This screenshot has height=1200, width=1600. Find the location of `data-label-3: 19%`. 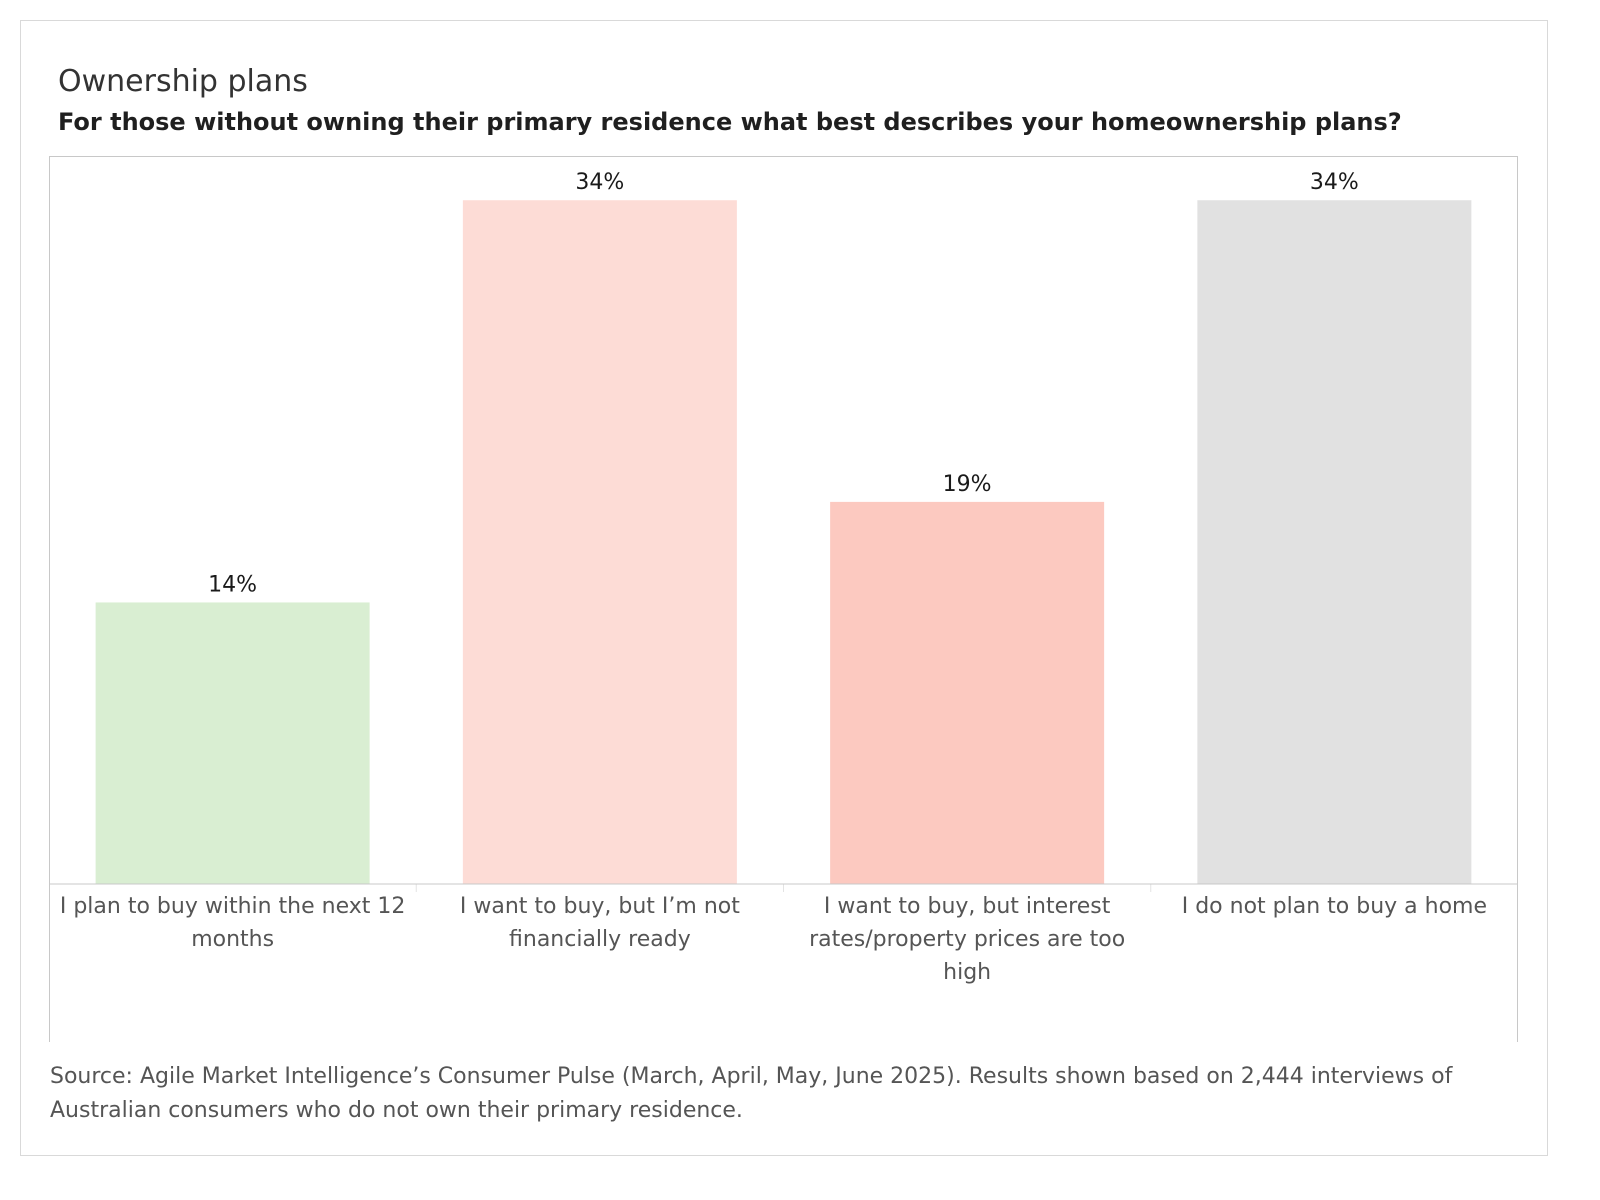

data-label-3: 19% is located at coordinates (967, 484).